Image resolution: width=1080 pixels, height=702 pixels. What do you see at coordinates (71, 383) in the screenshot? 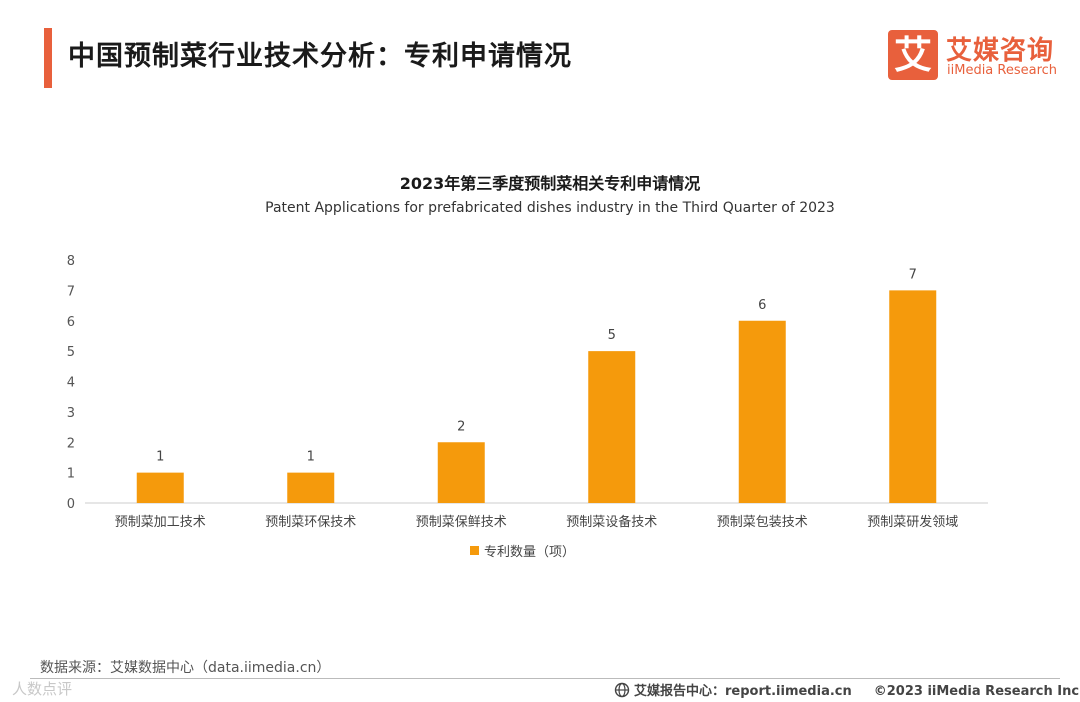
I see `y-tick-label: 4` at bounding box center [71, 383].